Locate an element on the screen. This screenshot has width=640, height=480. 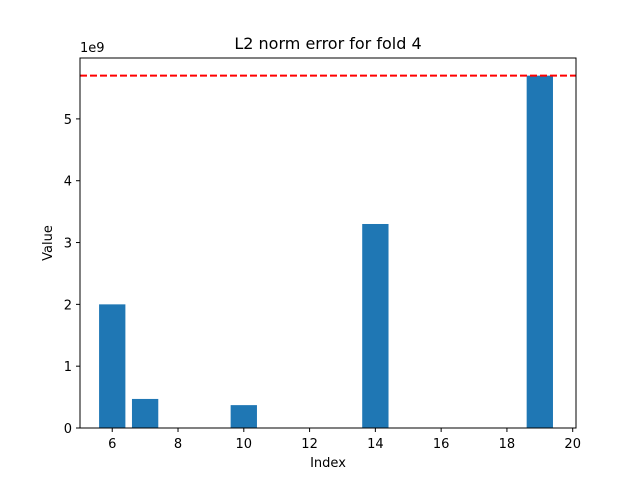
x-axis-ticks: 6 8 10 12 14 16 18 20 is located at coordinates (344, 440).